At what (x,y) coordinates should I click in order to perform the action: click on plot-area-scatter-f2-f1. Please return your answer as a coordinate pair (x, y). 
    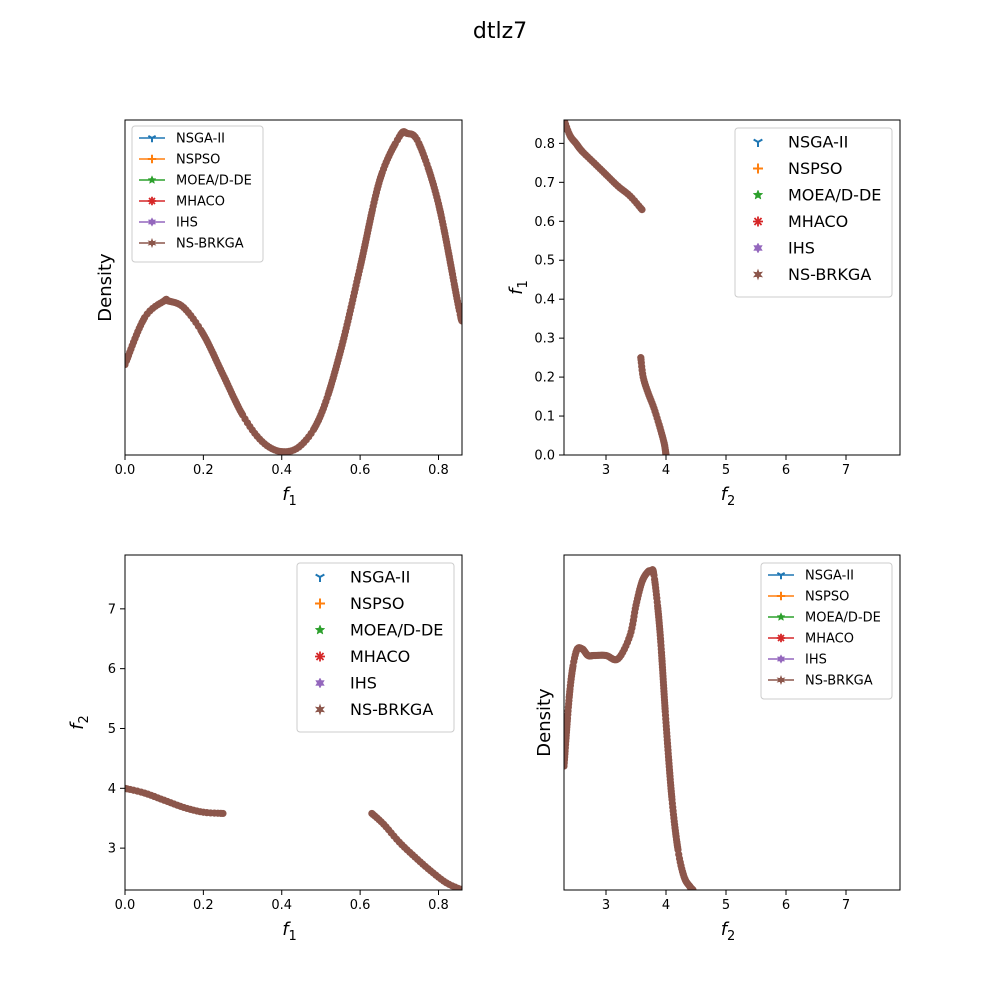
    Looking at the image, I should click on (617, 287).